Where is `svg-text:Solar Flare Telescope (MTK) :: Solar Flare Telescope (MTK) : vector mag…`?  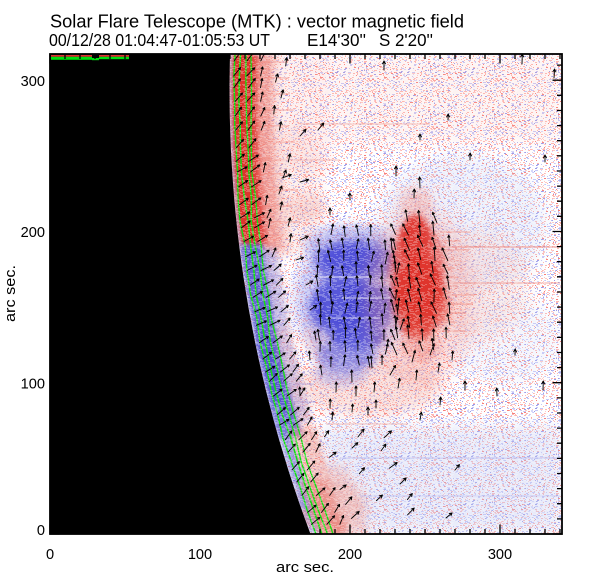
svg-text:Solar Flare Telescope (MTK) :: Solar Flare Telescope (MTK) : vector mag… is located at coordinates (257, 22).